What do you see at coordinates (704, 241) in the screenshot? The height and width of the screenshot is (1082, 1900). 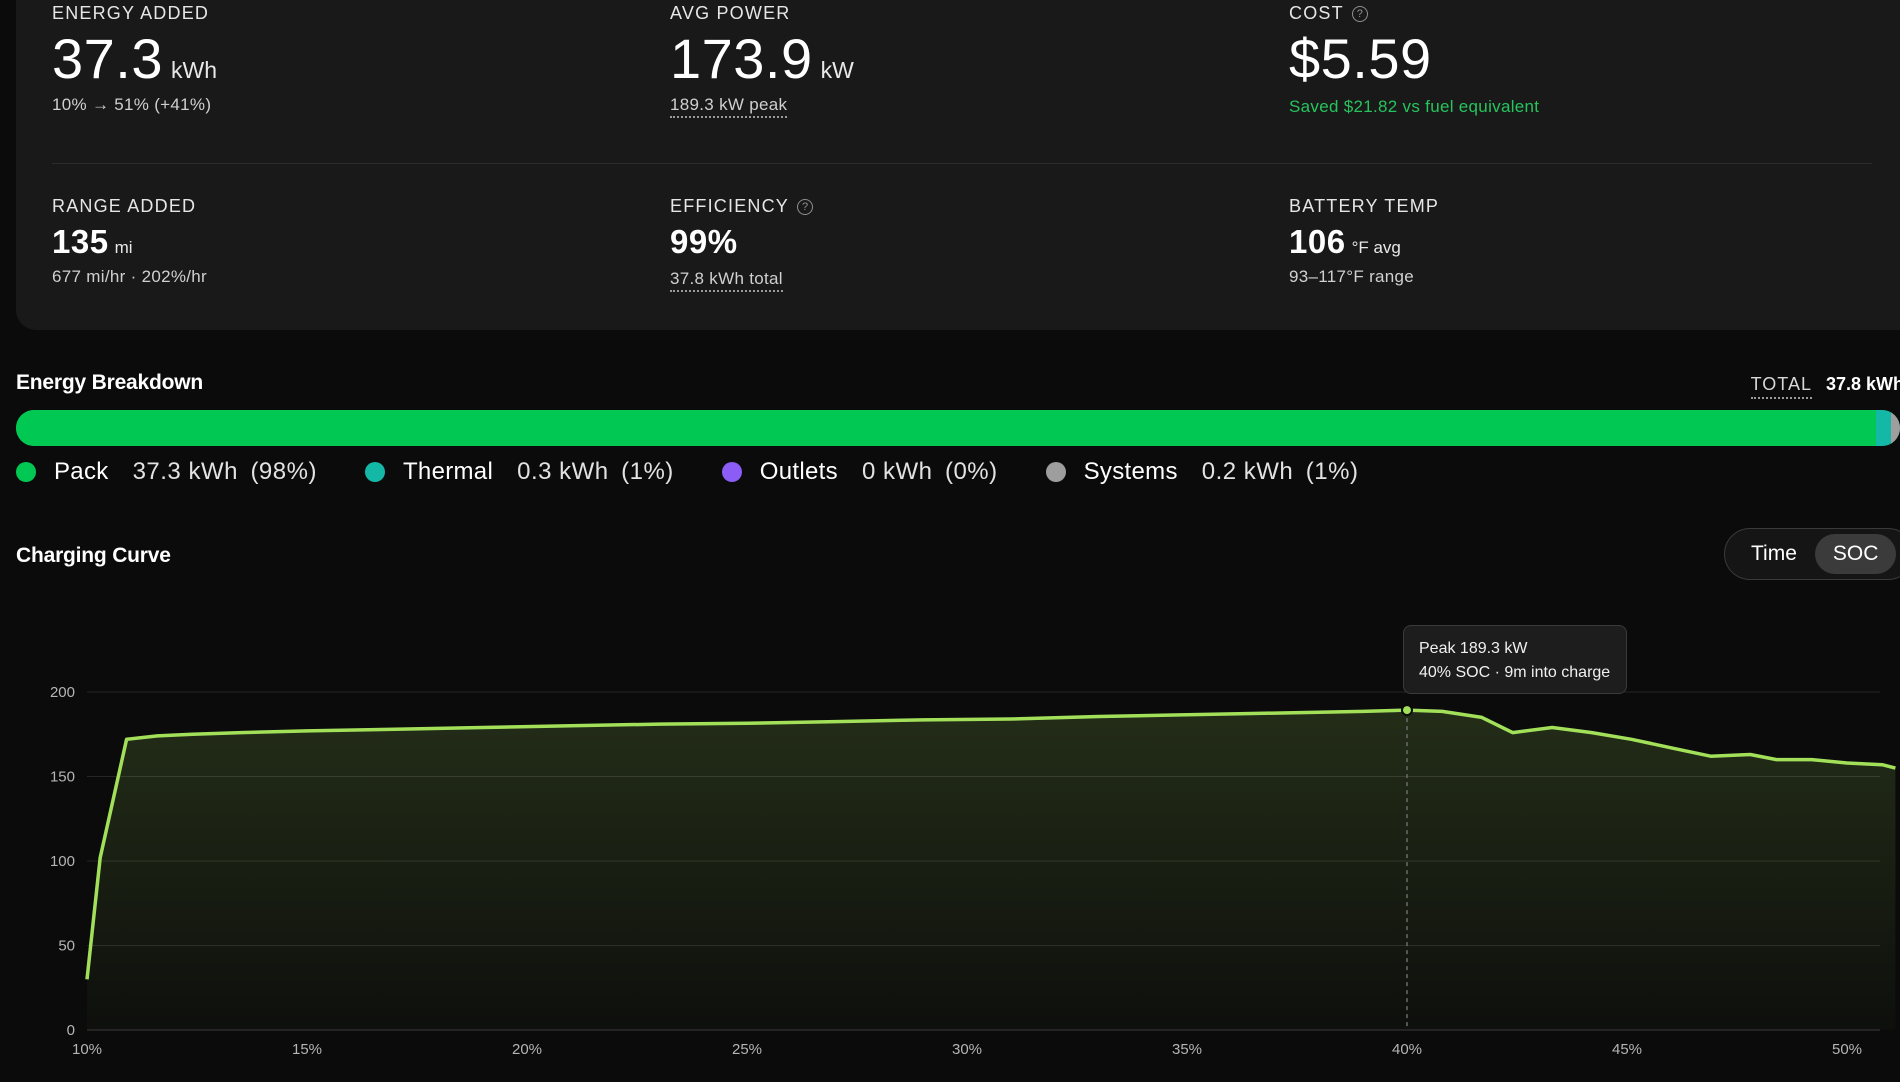 I see `efficiency-value: 99%` at bounding box center [704, 241].